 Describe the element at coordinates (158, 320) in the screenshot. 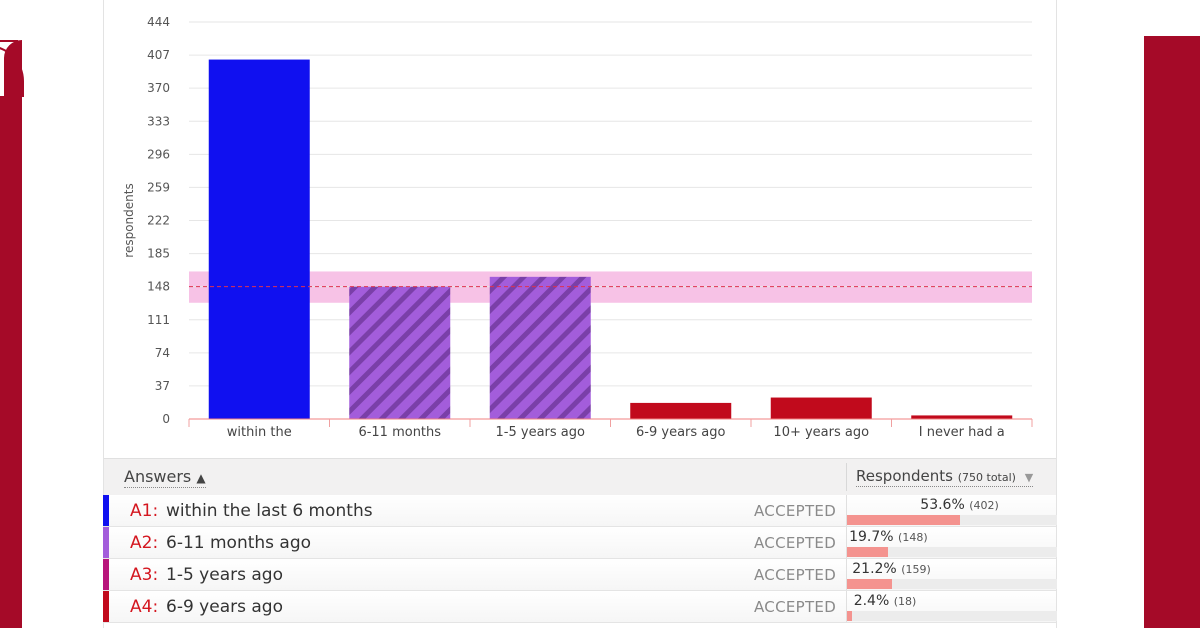

I see `y-tick-label: 111` at that location.